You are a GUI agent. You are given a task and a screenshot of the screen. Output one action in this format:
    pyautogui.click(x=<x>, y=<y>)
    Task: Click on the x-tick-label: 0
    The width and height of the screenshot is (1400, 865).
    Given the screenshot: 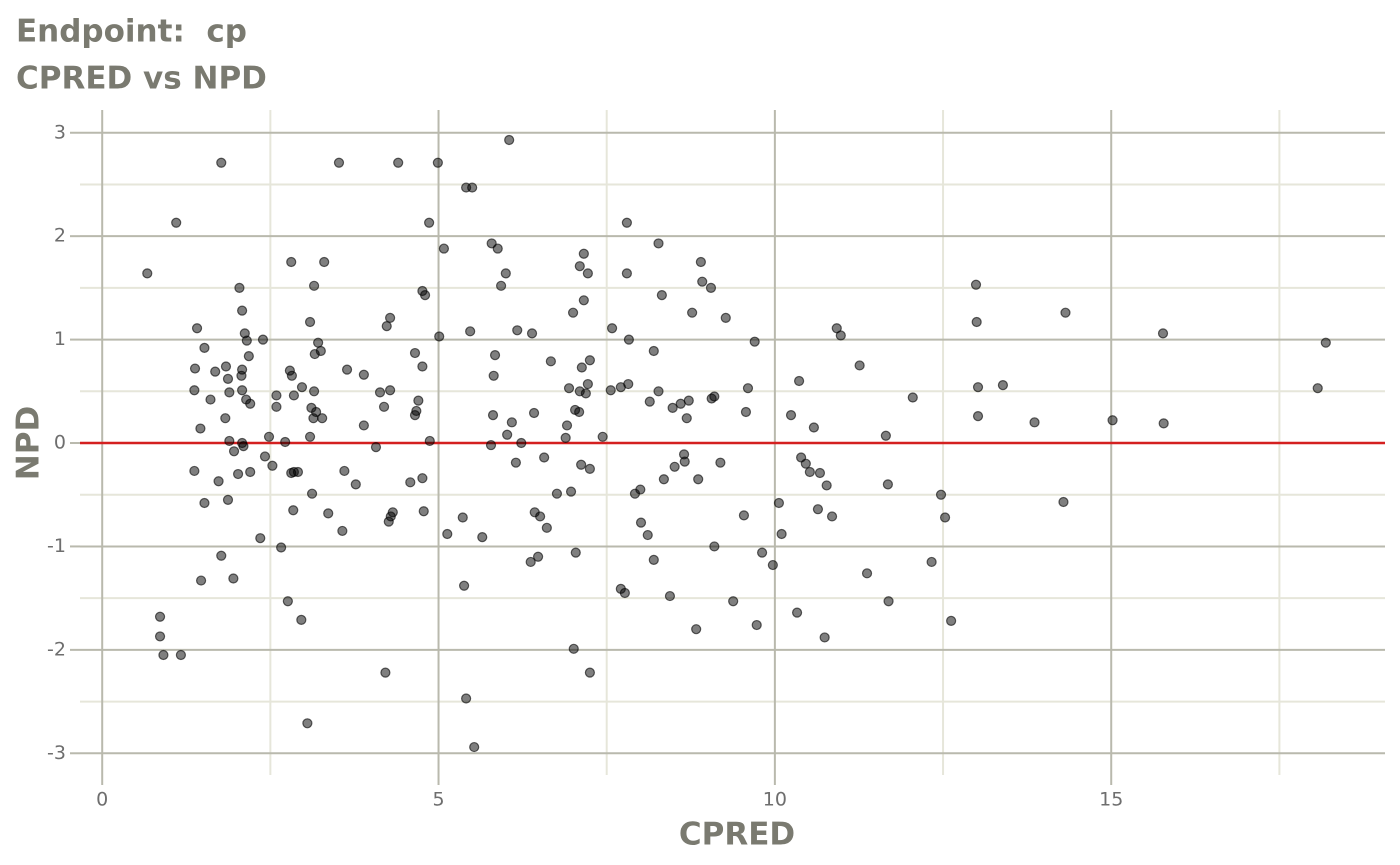 What is the action you would take?
    pyautogui.click(x=102, y=800)
    